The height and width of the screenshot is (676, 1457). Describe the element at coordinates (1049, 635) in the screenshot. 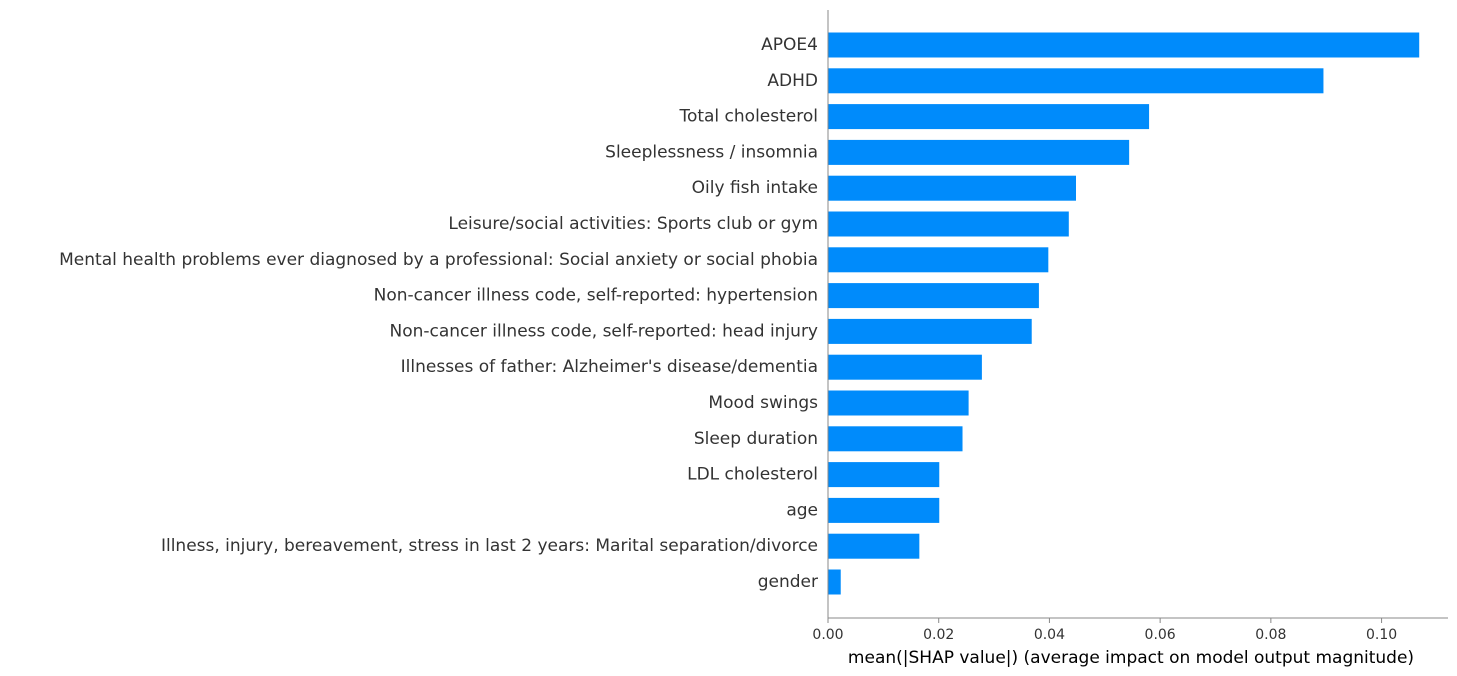

I see `x-tick-label: 0.04` at that location.